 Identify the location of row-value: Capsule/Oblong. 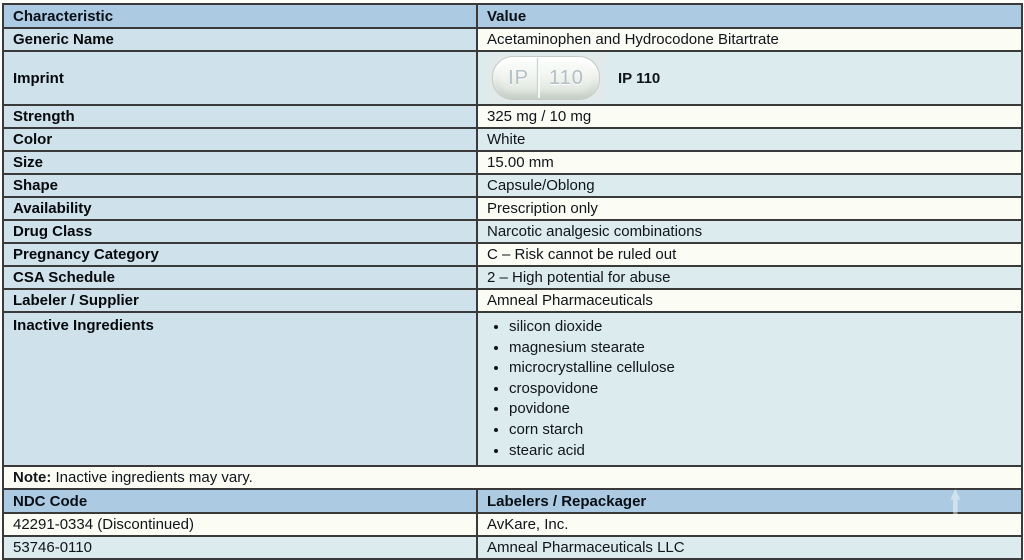
(749, 185).